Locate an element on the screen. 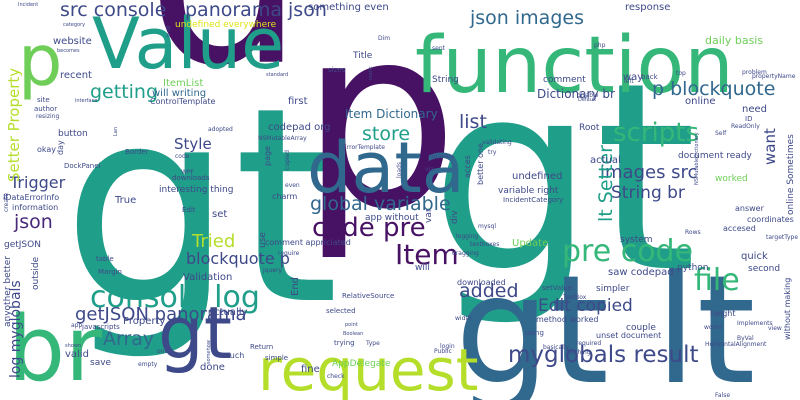 Image resolution: width=800 pixels, height=400 pixels. word-getjson: getJSON is located at coordinates (22, 245).